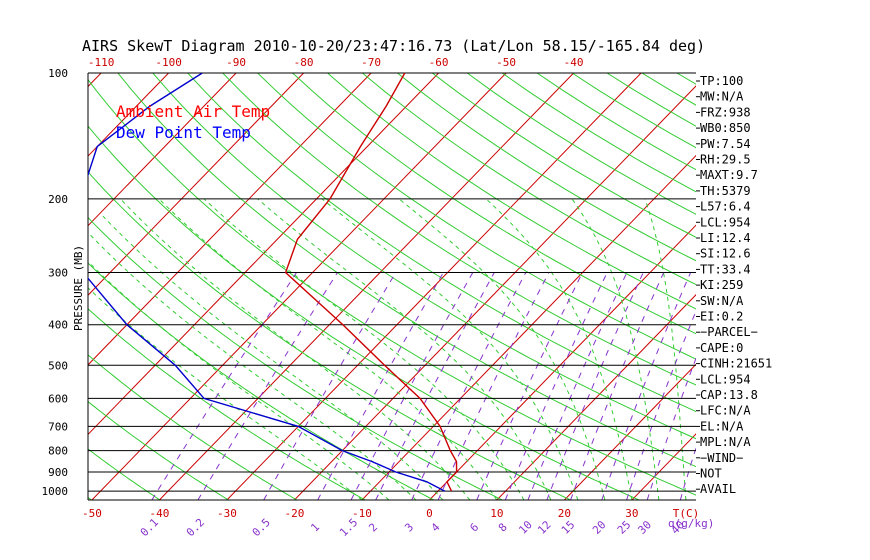 This screenshot has width=870, height=560. Describe the element at coordinates (722, 97) in the screenshot. I see `stability-index-label: MW:N/A` at that location.